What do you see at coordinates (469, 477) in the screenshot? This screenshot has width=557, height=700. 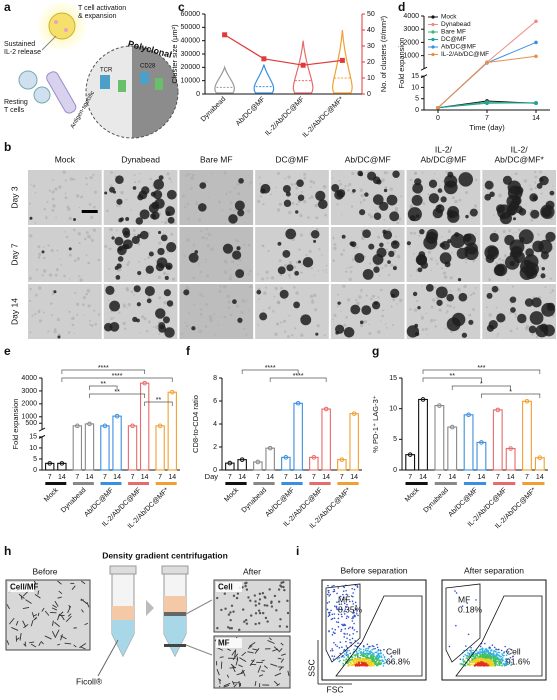 I see `sub-tick-label: 7` at bounding box center [469, 477].